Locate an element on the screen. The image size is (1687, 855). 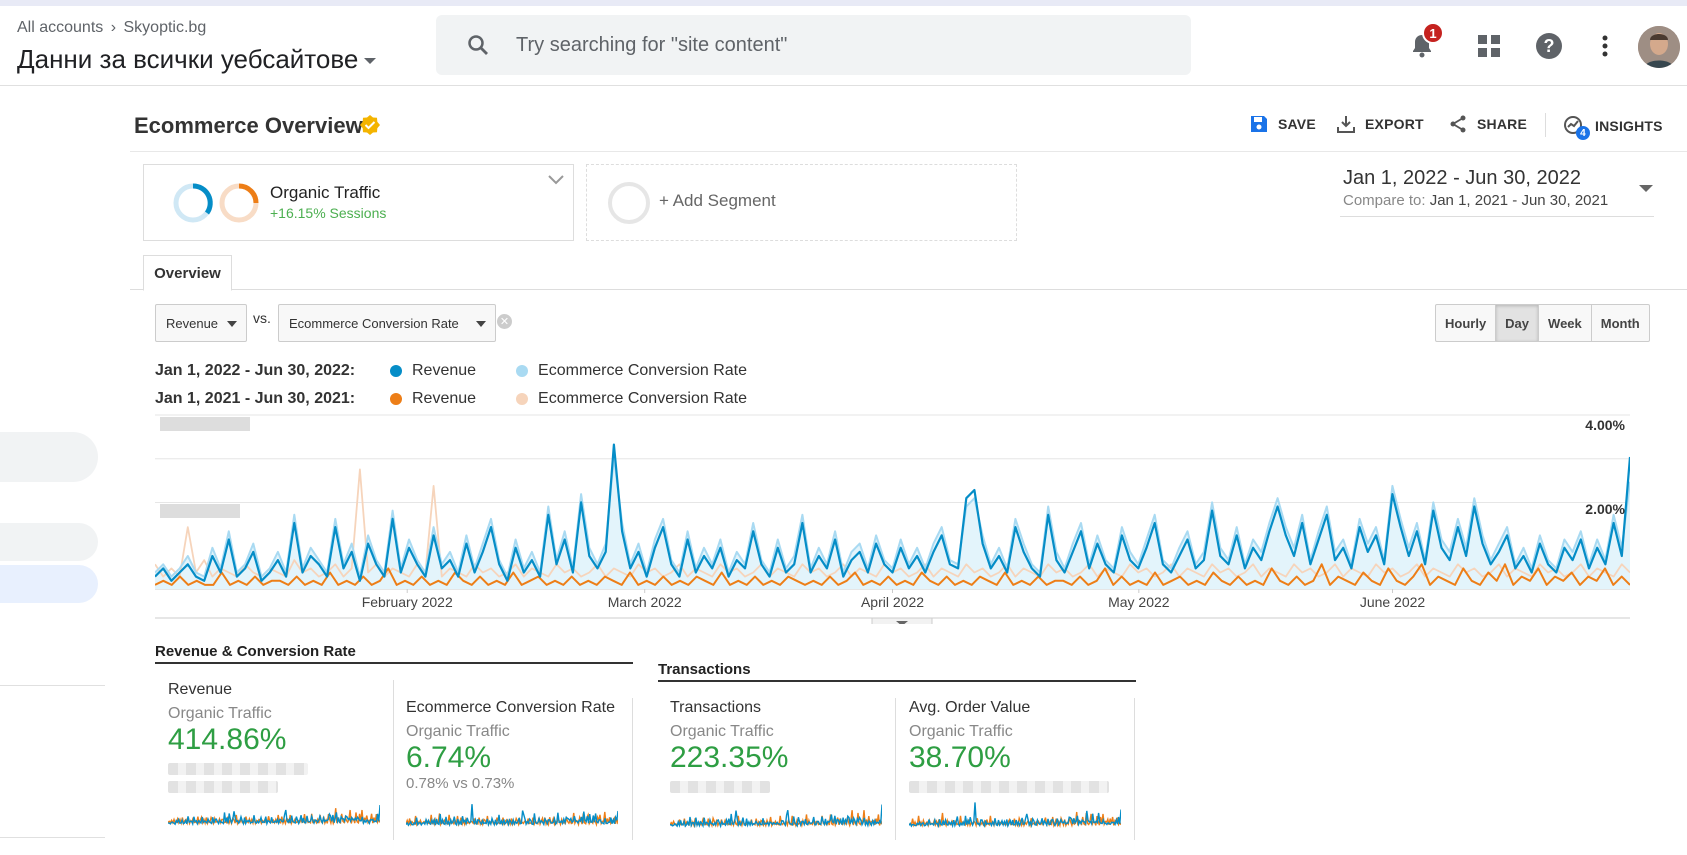
chevron-down-icon is located at coordinates (556, 180).